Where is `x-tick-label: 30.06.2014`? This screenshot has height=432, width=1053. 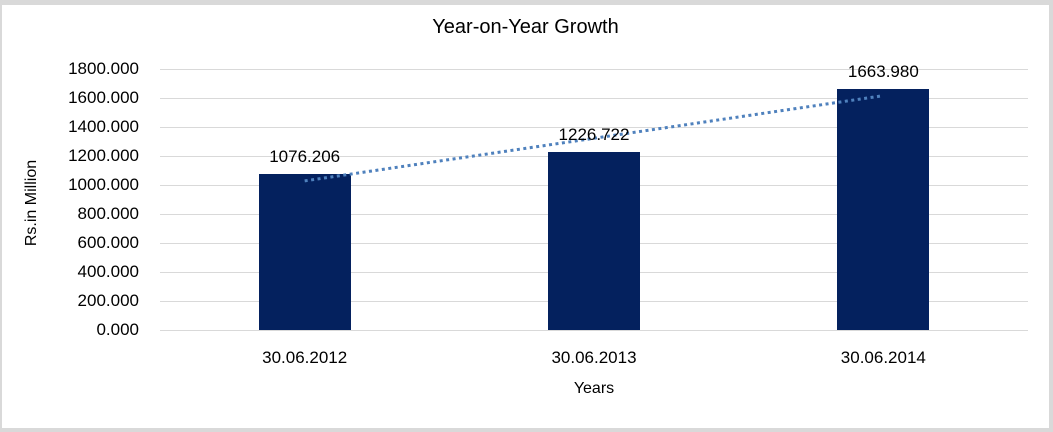 x-tick-label: 30.06.2014 is located at coordinates (883, 357).